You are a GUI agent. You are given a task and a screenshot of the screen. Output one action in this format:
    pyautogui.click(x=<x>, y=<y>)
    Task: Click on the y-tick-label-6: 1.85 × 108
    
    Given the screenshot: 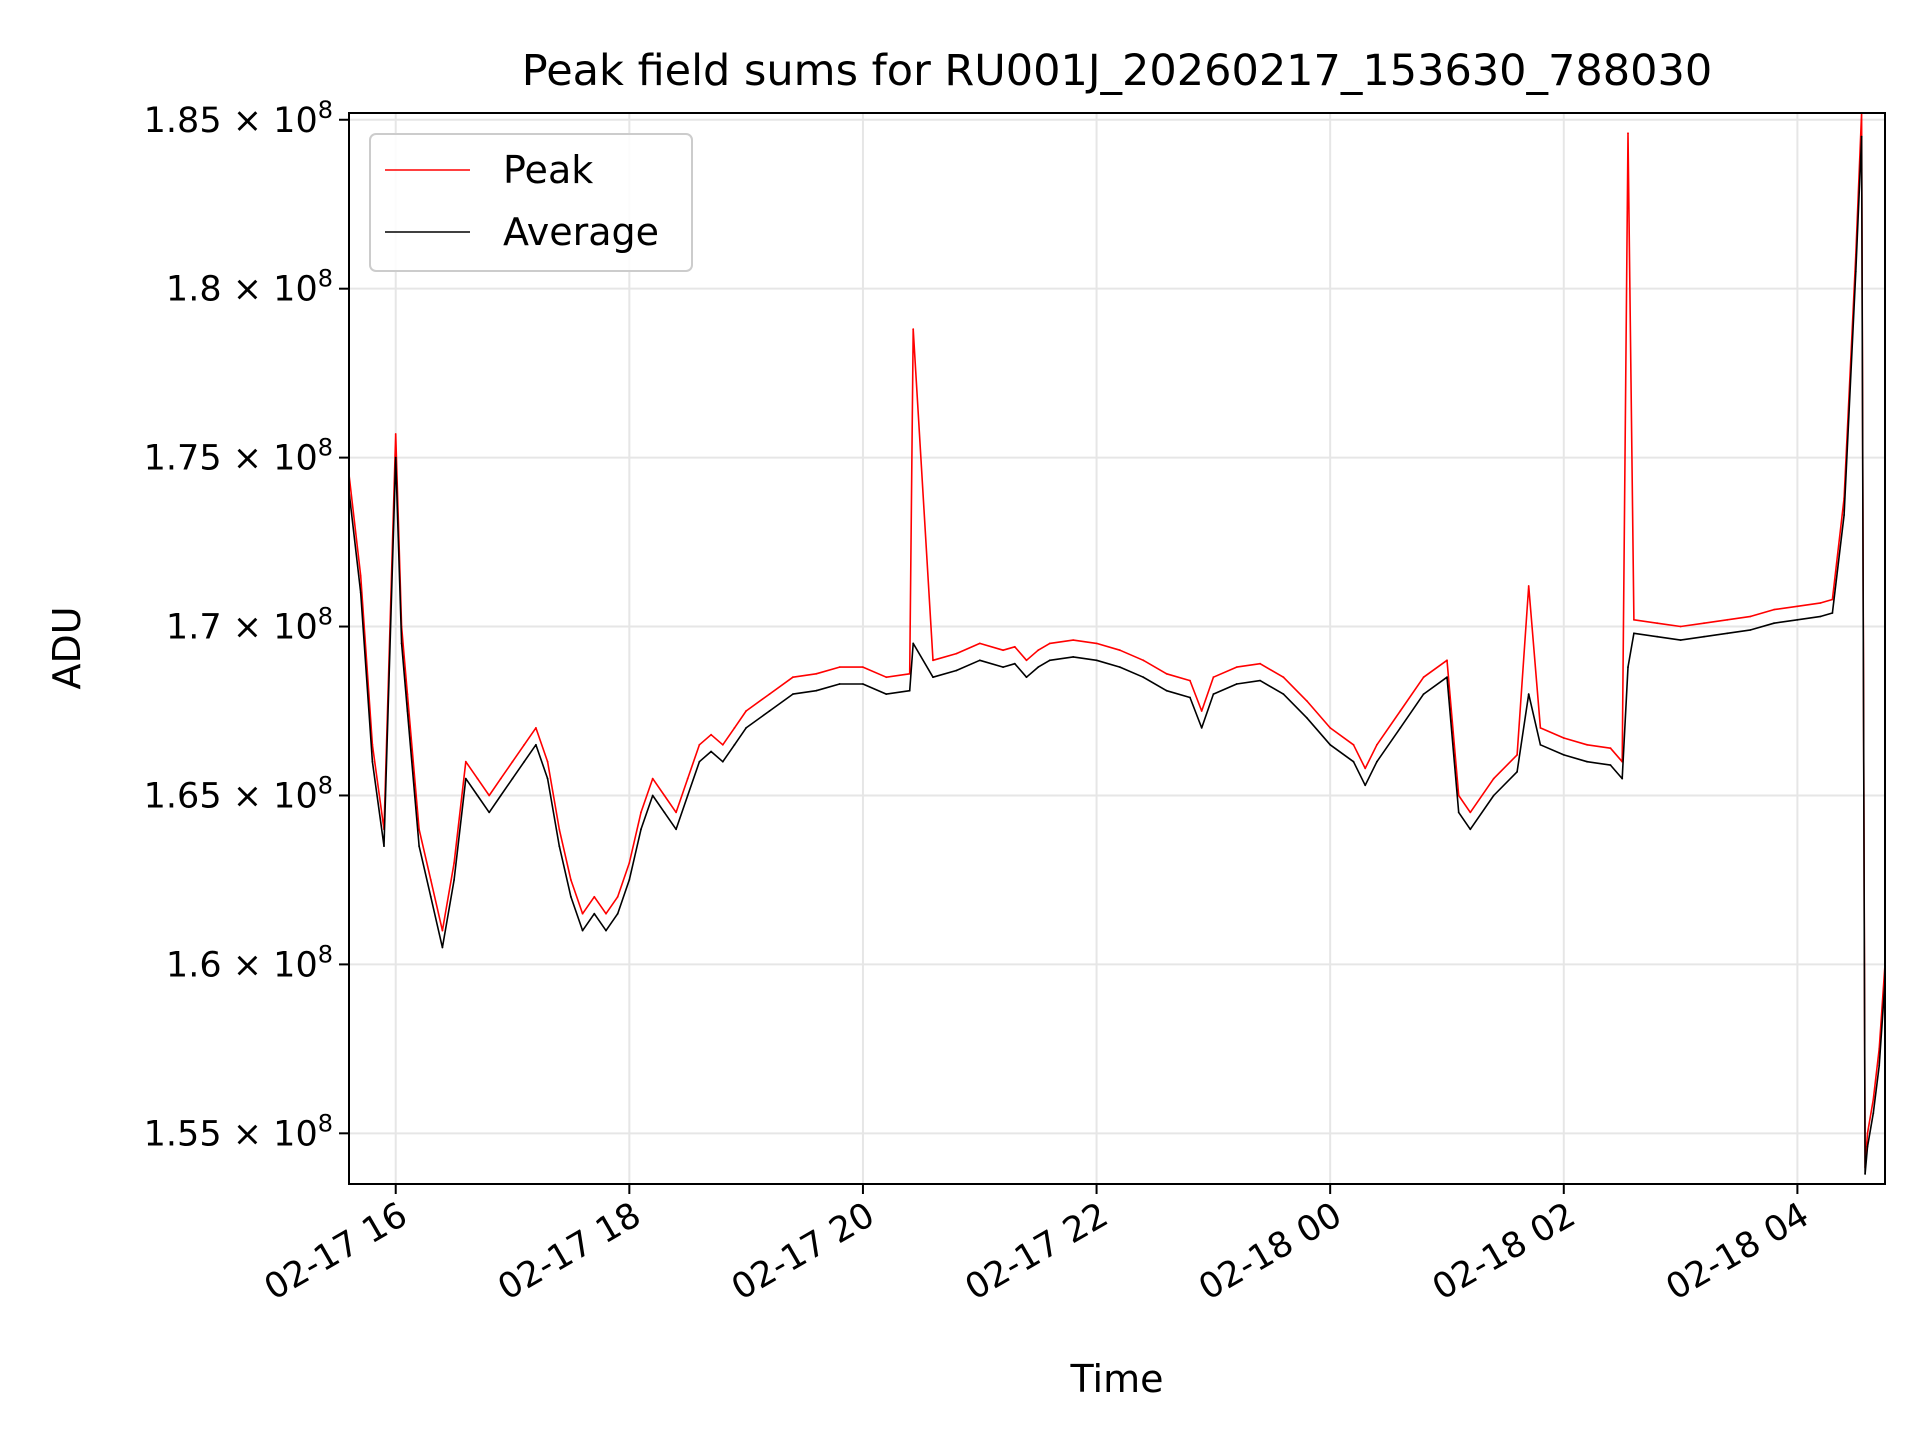 What is the action you would take?
    pyautogui.click(x=238, y=118)
    